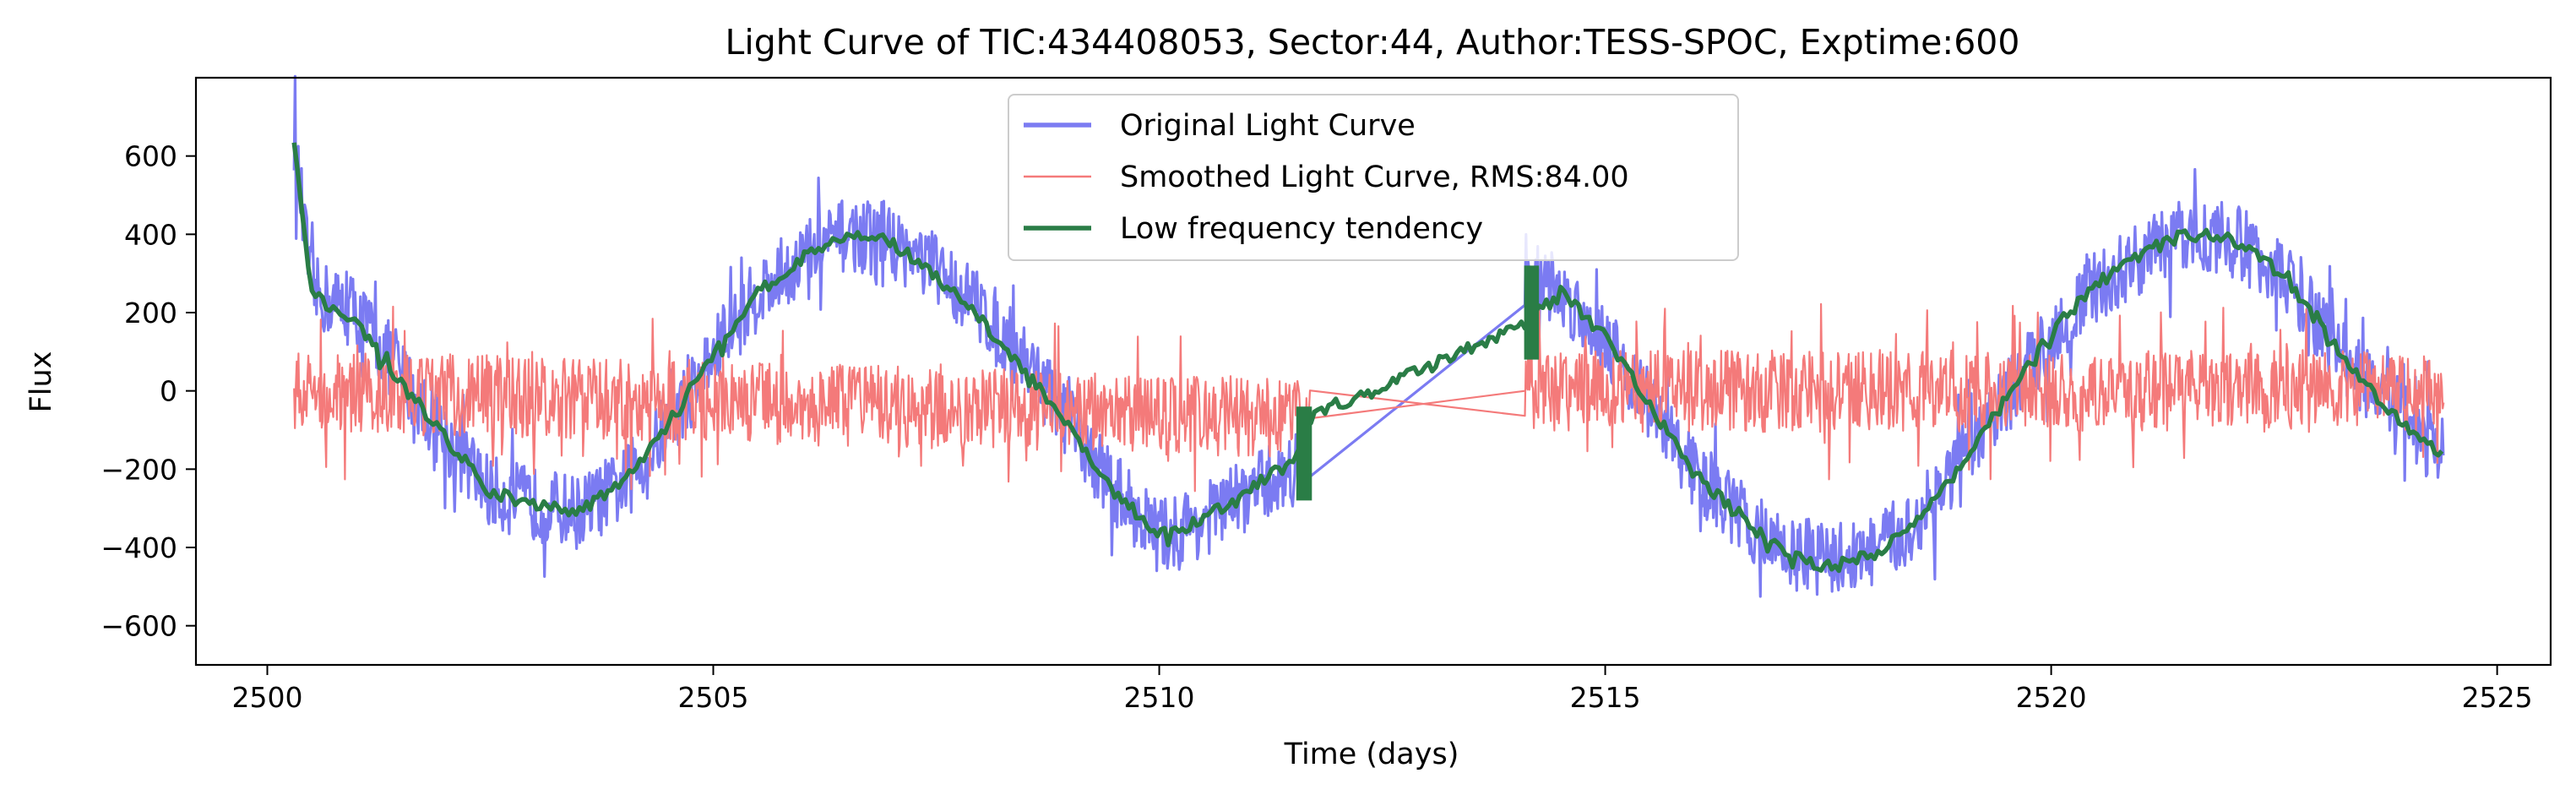 The height and width of the screenshot is (795, 2576). I want to click on y-tick-label: −600, so click(139, 626).